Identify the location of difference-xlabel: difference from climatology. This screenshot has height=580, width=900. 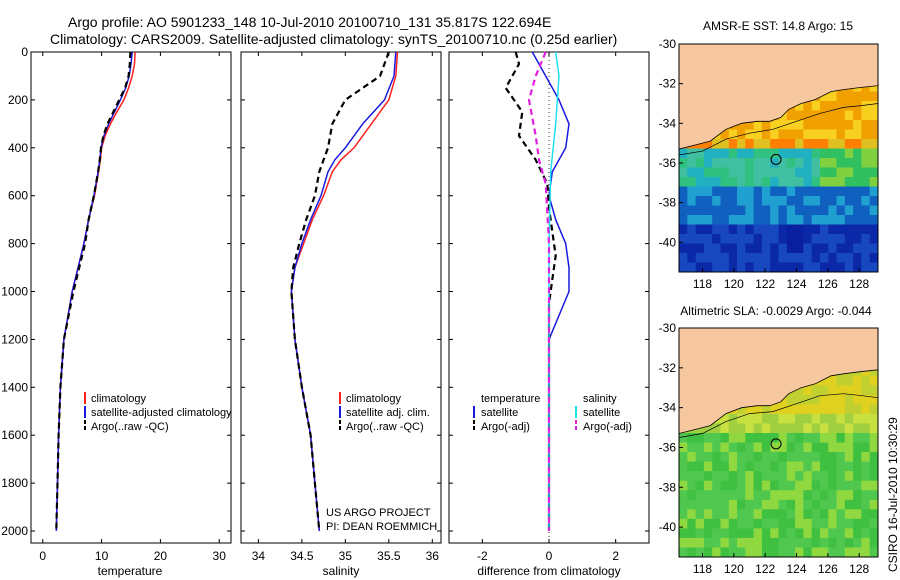
(548, 571).